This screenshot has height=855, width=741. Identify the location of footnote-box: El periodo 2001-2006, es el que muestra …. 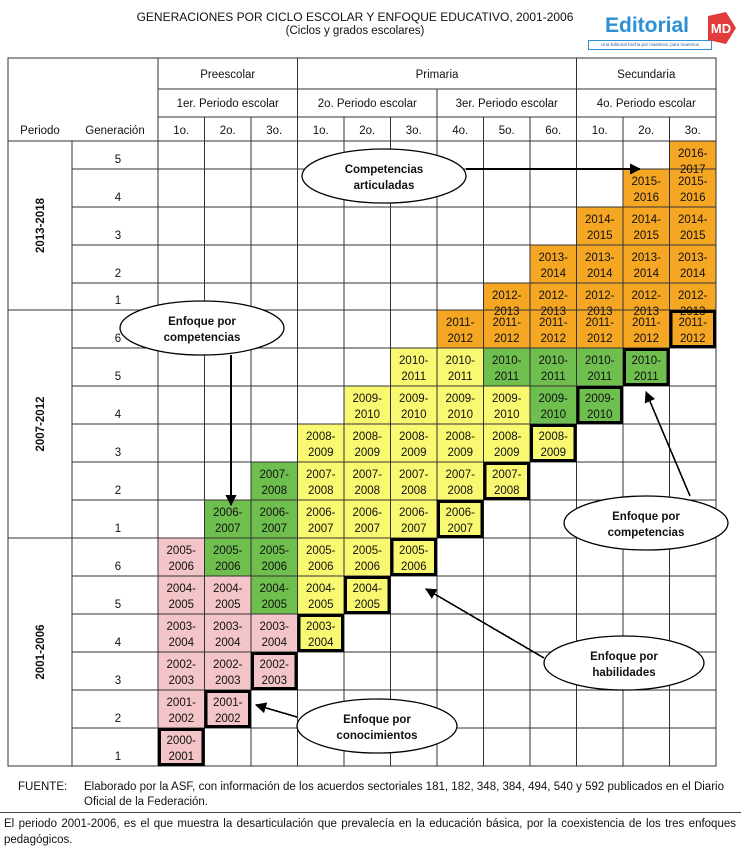
(370, 833).